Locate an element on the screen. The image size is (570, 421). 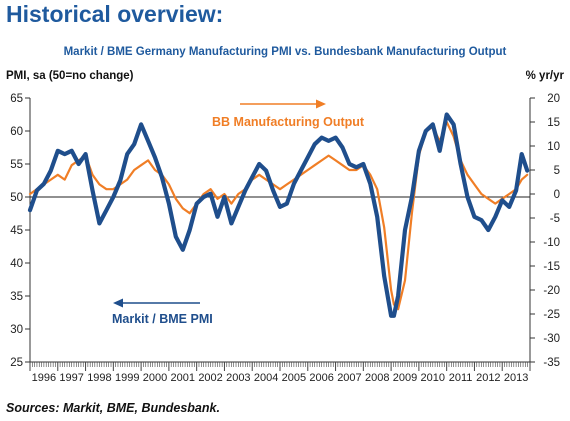
x-tick-label: 1998 is located at coordinates (99, 378).